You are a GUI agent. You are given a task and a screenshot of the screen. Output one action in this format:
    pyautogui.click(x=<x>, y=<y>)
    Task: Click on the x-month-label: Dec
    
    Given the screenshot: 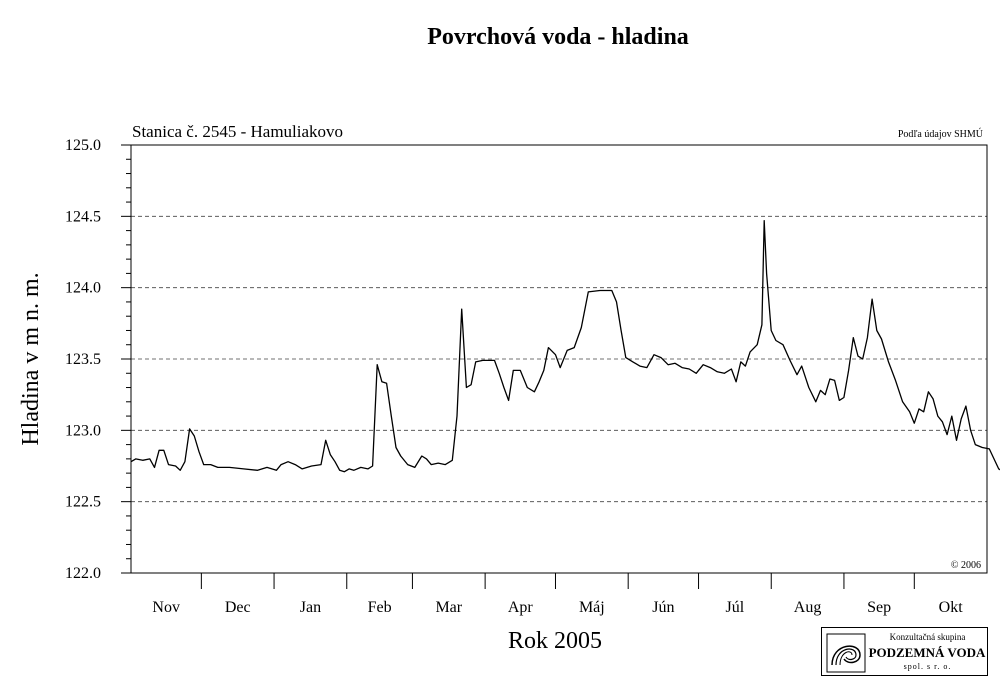 What is the action you would take?
    pyautogui.click(x=238, y=607)
    